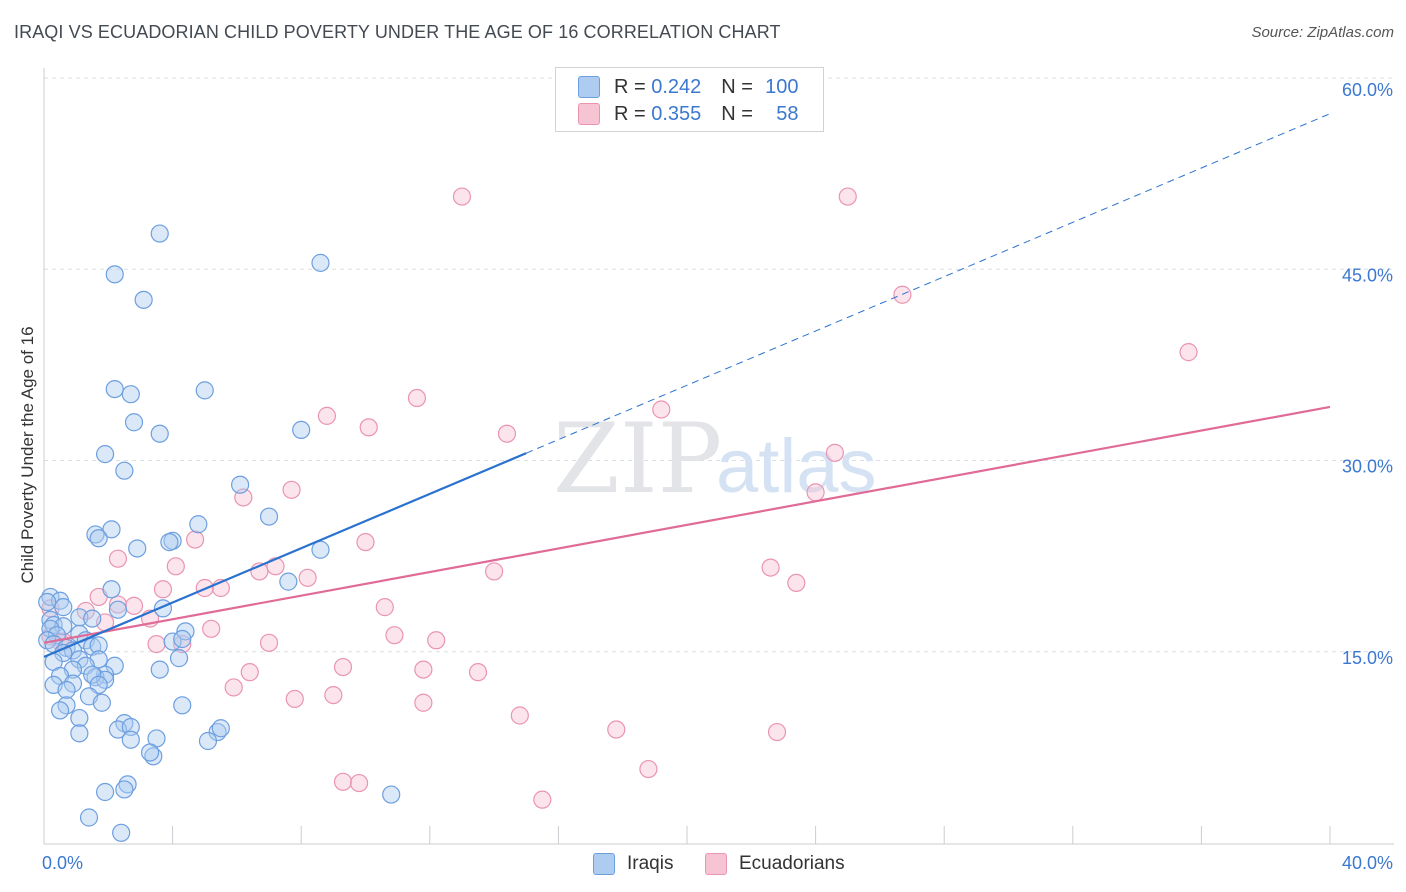 The width and height of the screenshot is (1406, 892). Describe the element at coordinates (1367, 275) in the screenshot. I see `y-tick-label: 45.0%` at that location.